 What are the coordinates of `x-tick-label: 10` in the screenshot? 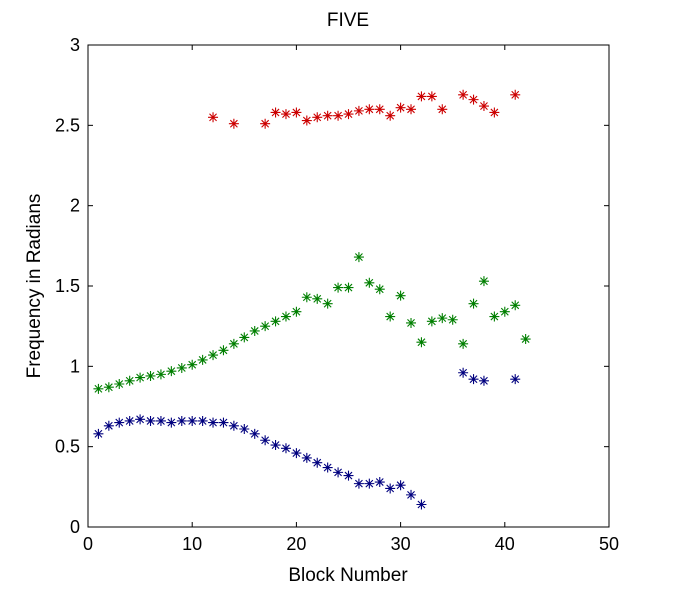 It's located at (192, 544).